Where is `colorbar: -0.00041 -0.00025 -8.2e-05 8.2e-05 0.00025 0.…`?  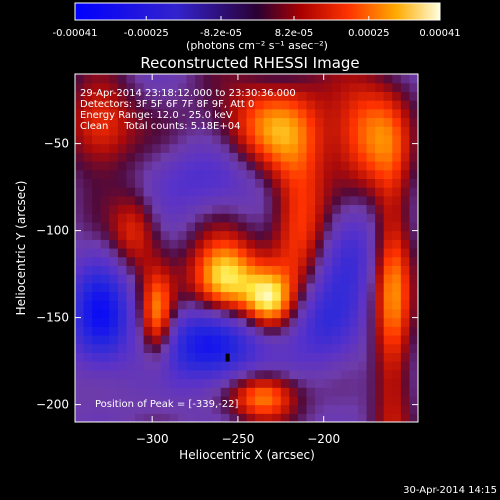 colorbar: -0.00041 -0.00025 -8.2e-05 8.2e-05 0.00025 0.… is located at coordinates (257, 27).